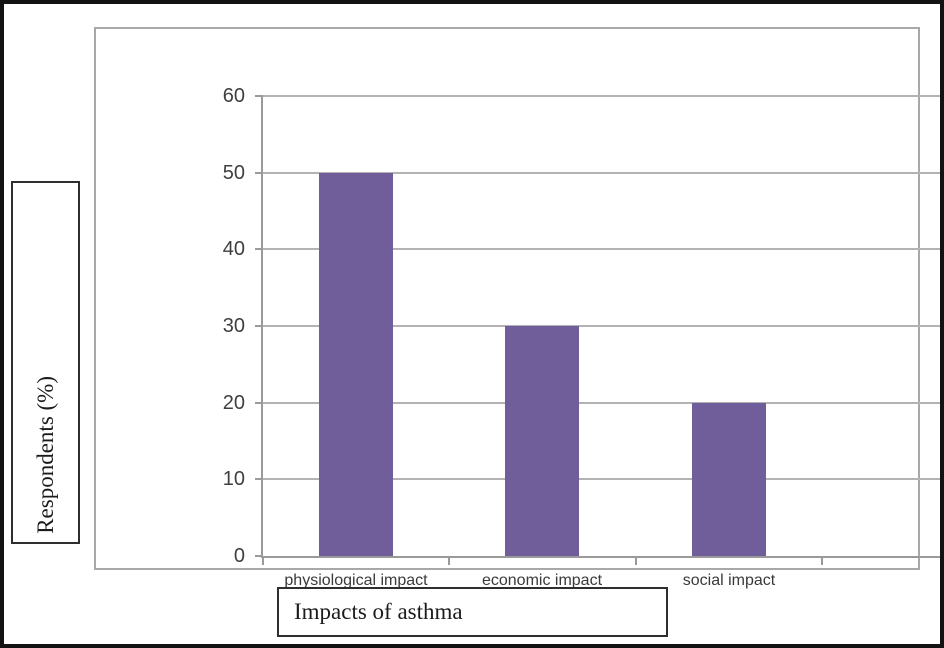  What do you see at coordinates (356, 364) in the screenshot?
I see `bar-physiological-impact` at bounding box center [356, 364].